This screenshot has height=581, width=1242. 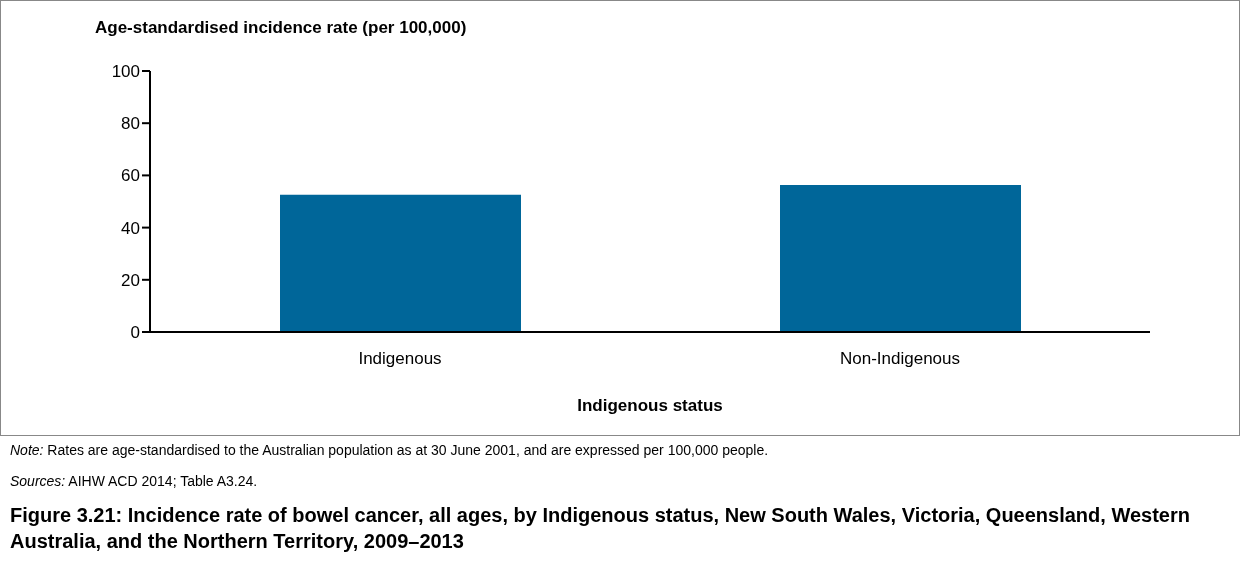 I want to click on y-tick-label: 80, so click(x=130, y=124).